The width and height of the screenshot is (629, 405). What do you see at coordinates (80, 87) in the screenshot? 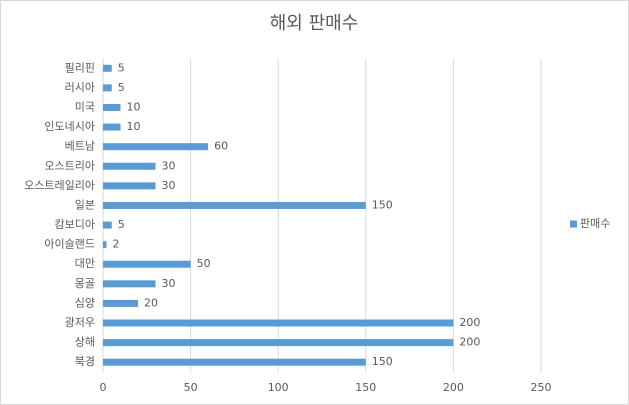
I see `y-tick-label: 러시아` at bounding box center [80, 87].